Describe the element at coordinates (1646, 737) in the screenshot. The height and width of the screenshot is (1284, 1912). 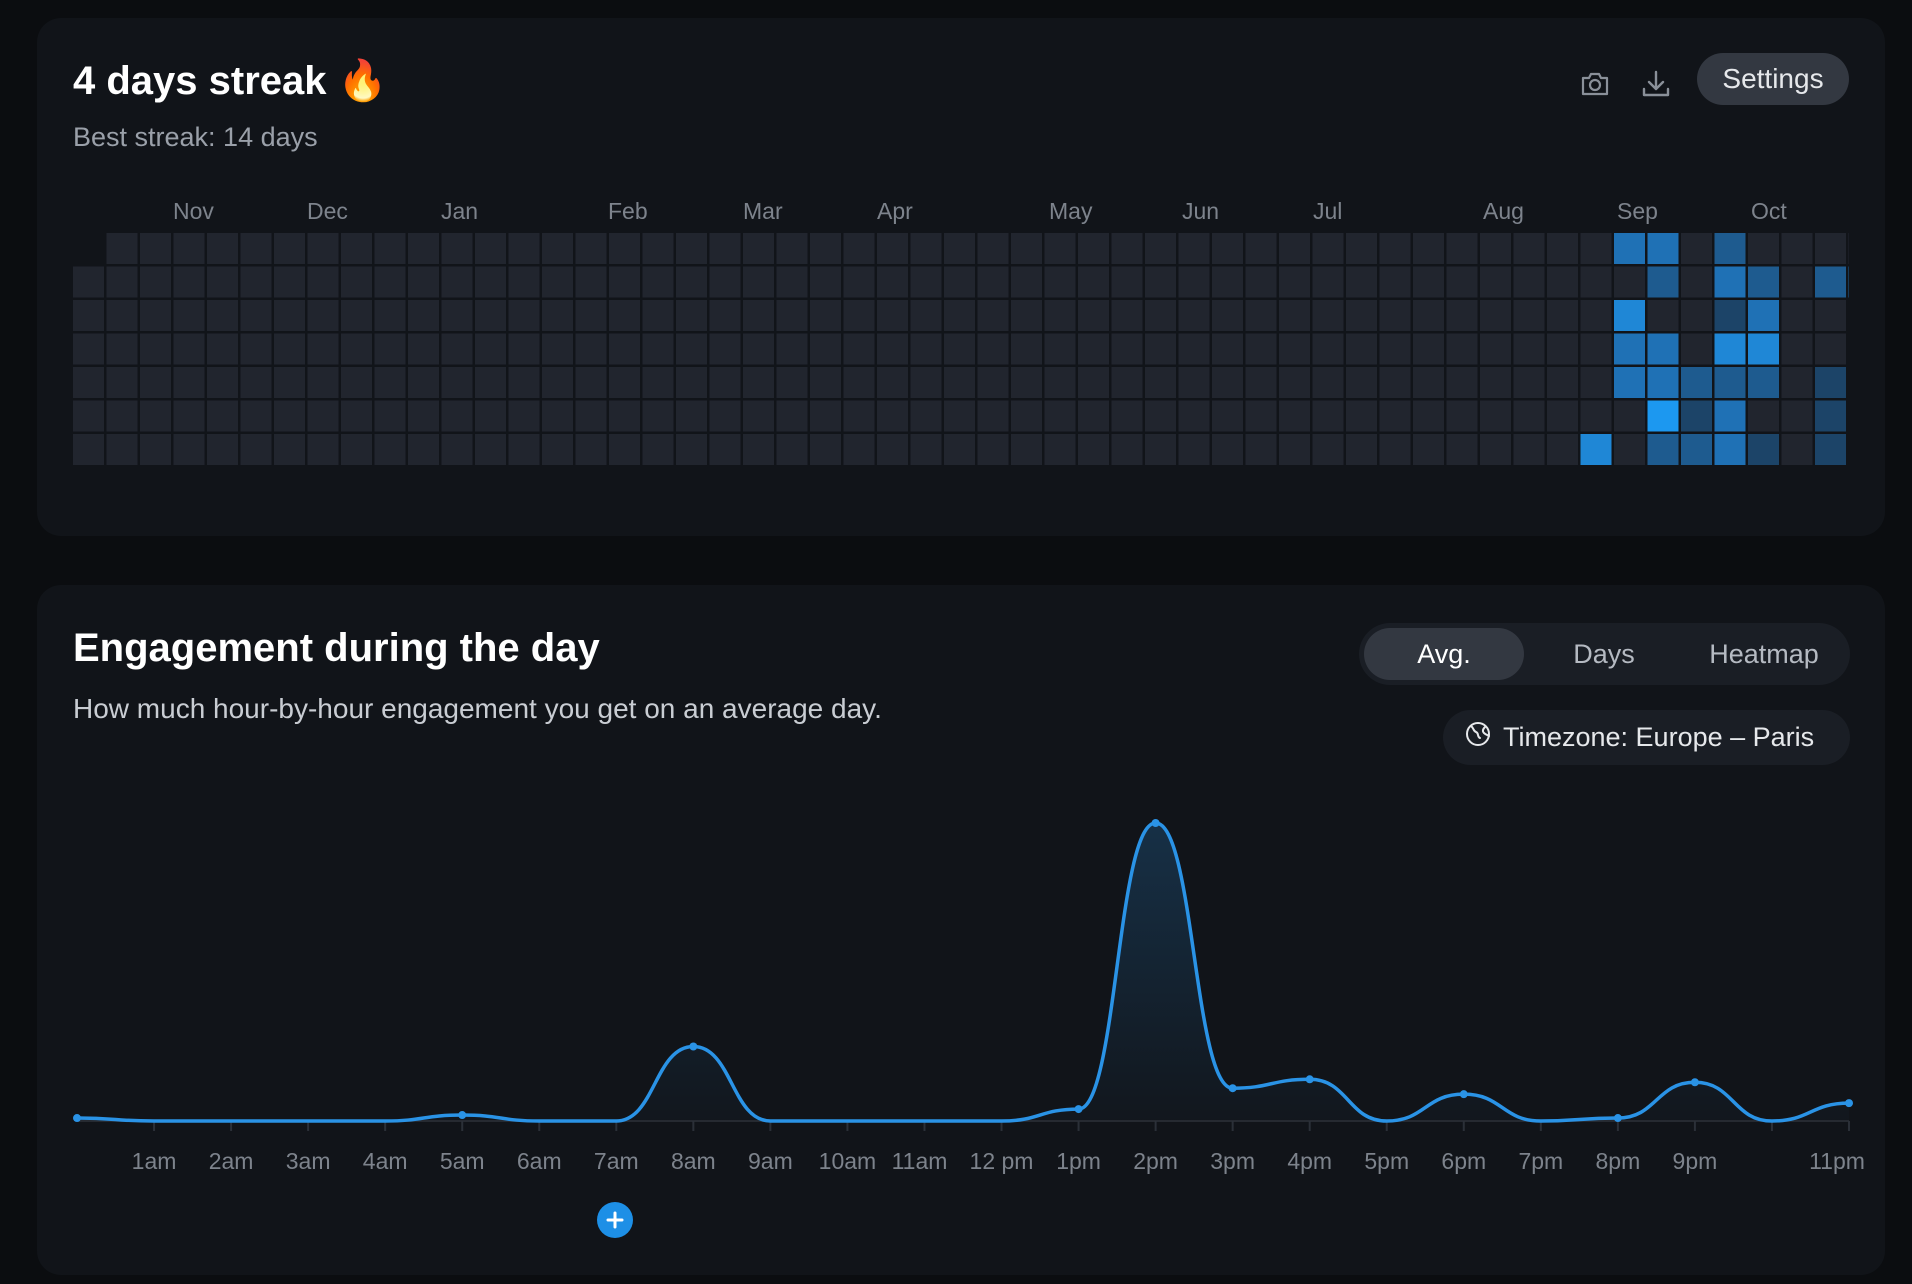
I see `timezone-button: Timezone: Europe – Paris` at that location.